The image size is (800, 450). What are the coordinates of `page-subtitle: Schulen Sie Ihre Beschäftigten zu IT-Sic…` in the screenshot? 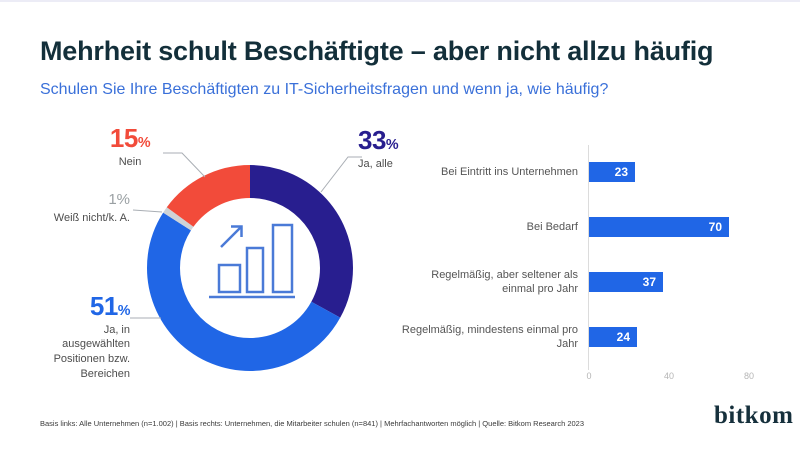 It's located at (324, 89).